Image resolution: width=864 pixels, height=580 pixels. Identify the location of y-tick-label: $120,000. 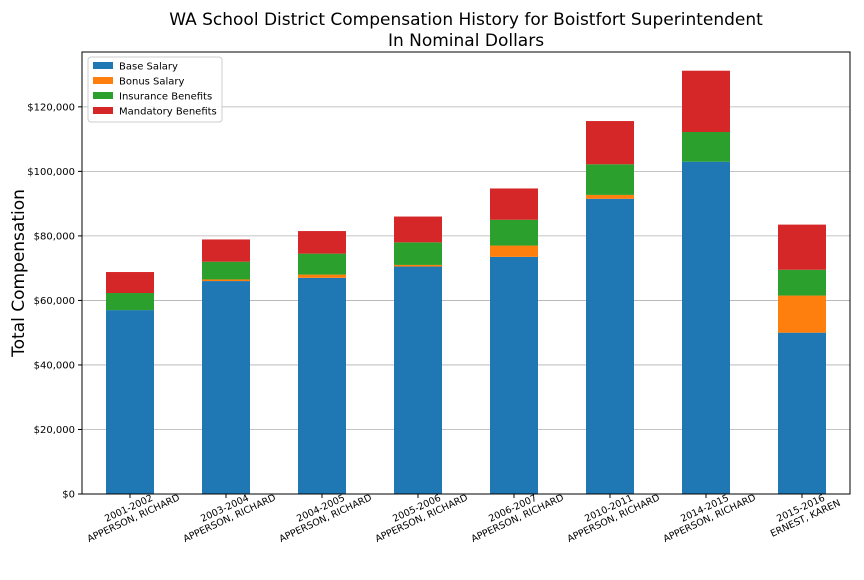
(51, 107).